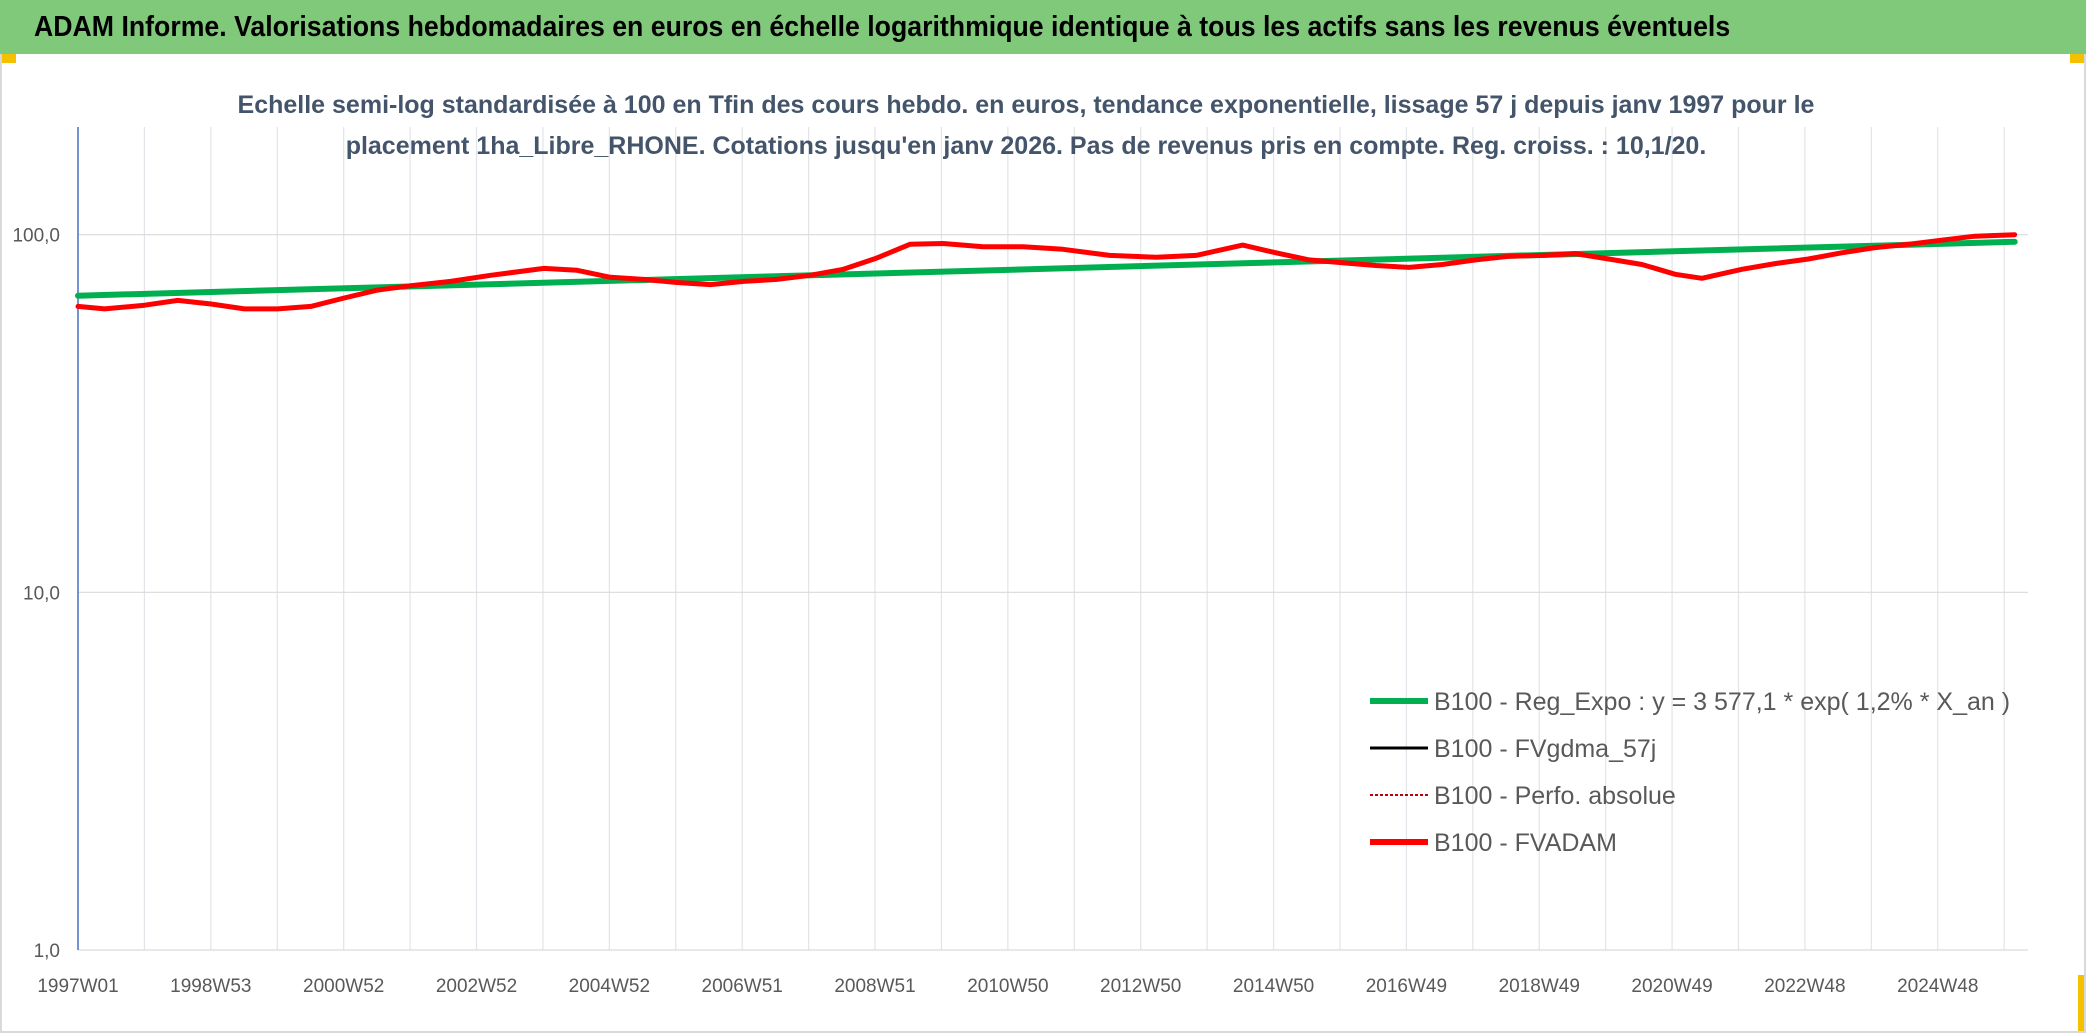  What do you see at coordinates (47, 951) in the screenshot?
I see `y-tick-label: 1,0` at bounding box center [47, 951].